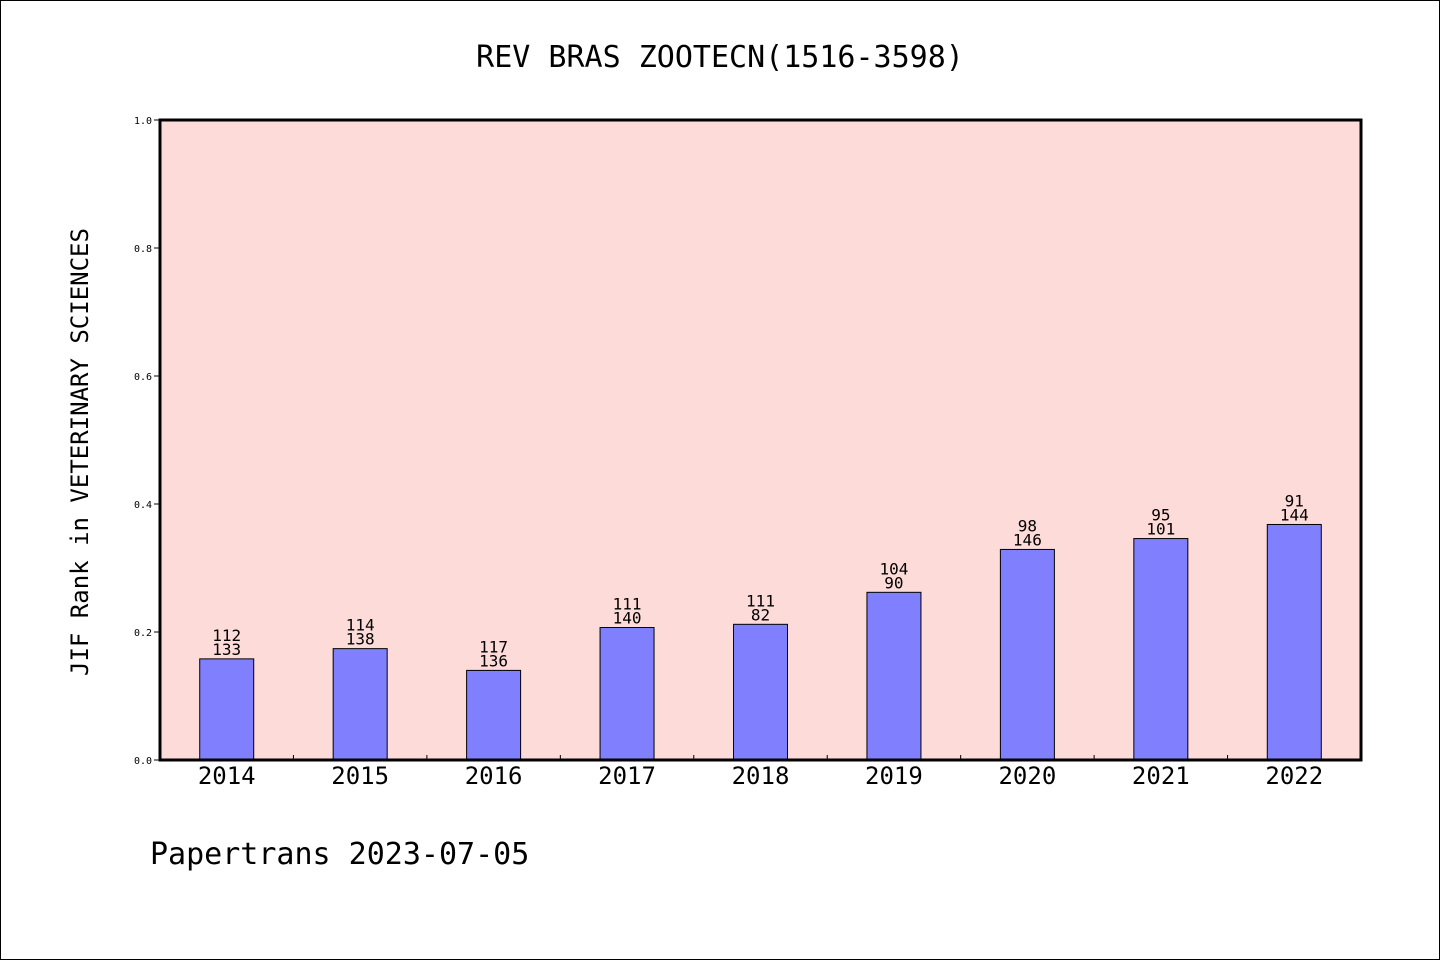 This screenshot has height=960, width=1440. I want to click on x-tick-label: 2018, so click(761, 776).